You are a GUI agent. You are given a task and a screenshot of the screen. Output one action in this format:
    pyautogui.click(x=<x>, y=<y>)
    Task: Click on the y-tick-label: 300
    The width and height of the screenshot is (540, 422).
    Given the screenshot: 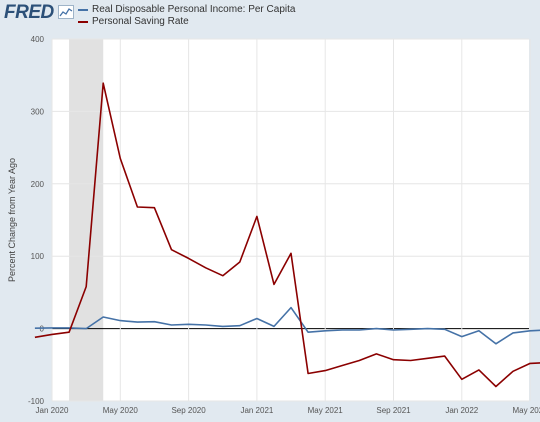 What is the action you would take?
    pyautogui.click(x=38, y=111)
    